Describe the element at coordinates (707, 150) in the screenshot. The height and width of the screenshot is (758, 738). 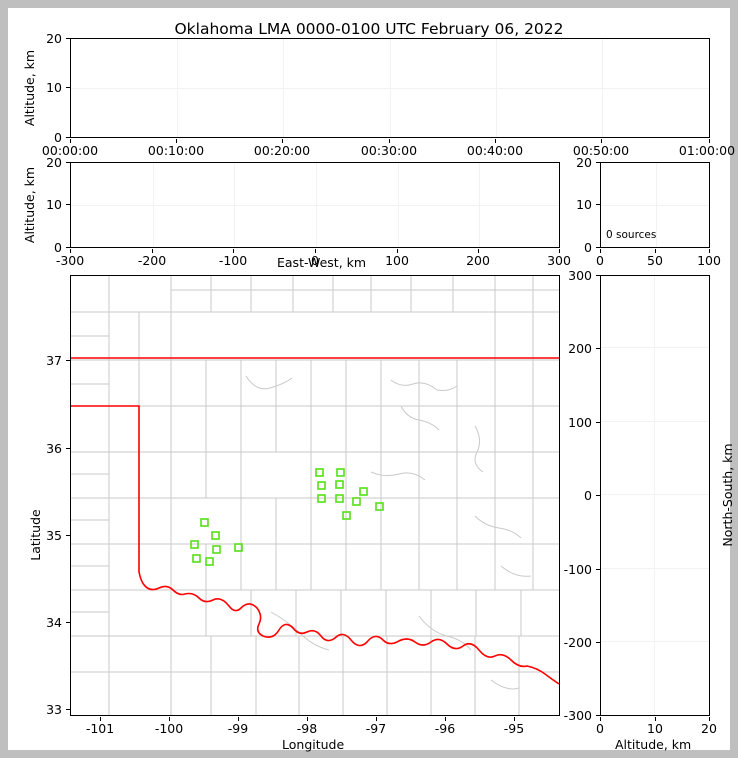
I see `x-tick-label: 01:00:00` at that location.